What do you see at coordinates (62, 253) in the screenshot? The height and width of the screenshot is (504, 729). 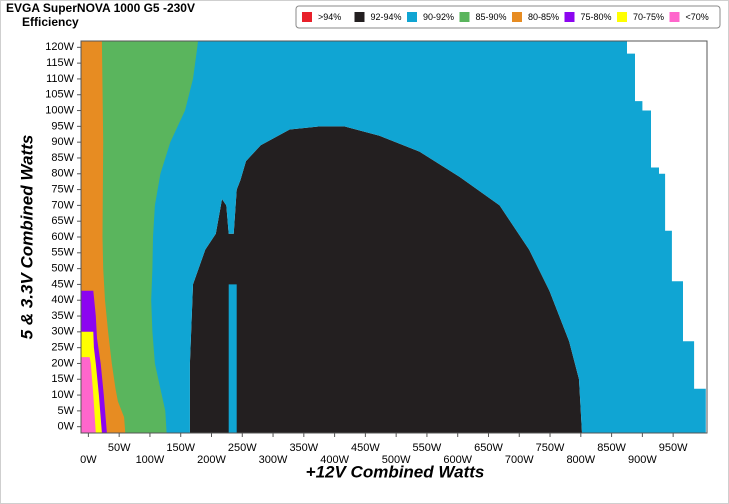 I see `y-tick-label: 55W` at bounding box center [62, 253].